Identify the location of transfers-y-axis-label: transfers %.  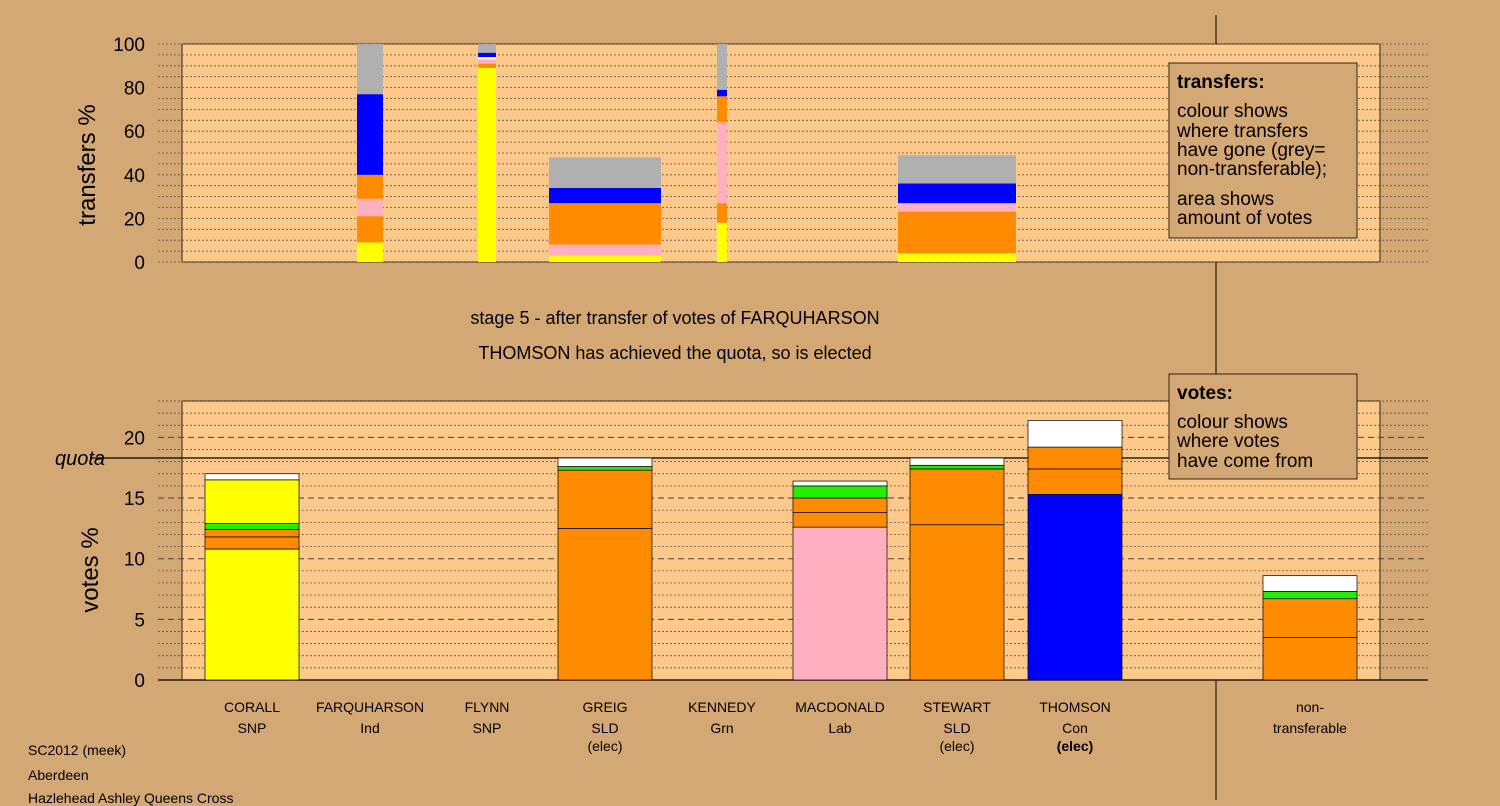
(87, 164).